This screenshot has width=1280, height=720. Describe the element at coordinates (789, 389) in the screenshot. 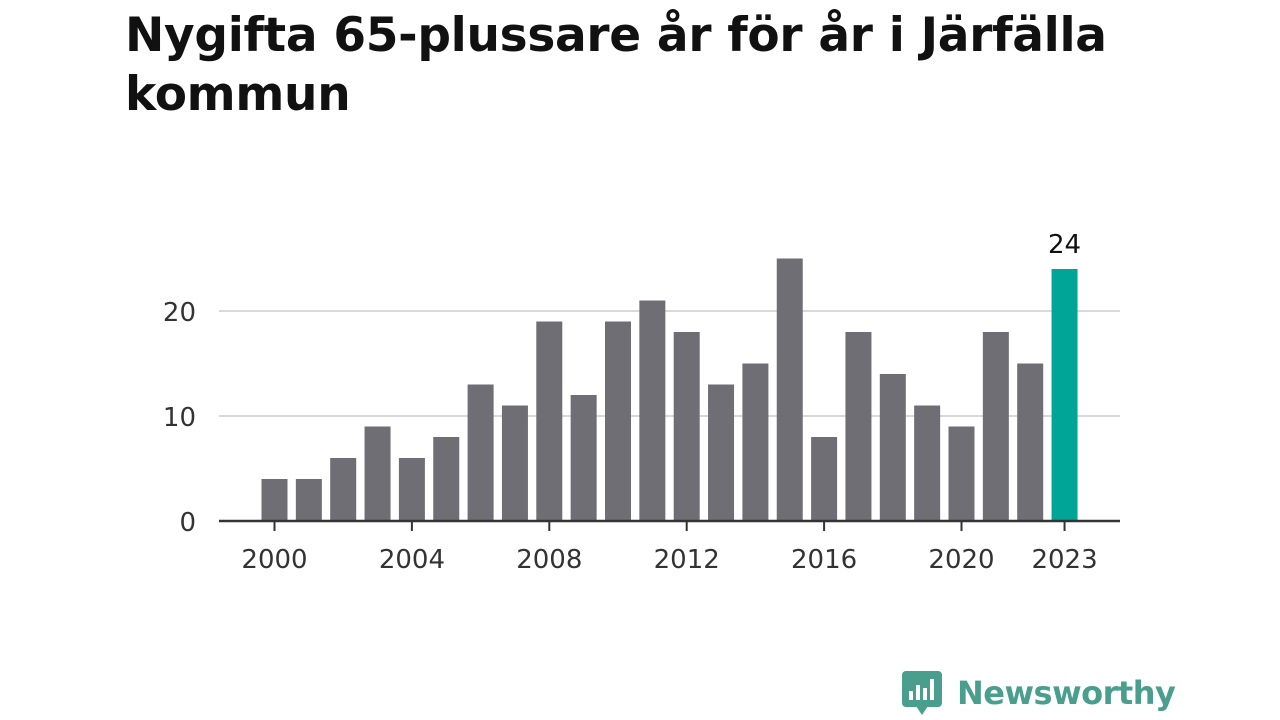

I see `bar-2015` at that location.